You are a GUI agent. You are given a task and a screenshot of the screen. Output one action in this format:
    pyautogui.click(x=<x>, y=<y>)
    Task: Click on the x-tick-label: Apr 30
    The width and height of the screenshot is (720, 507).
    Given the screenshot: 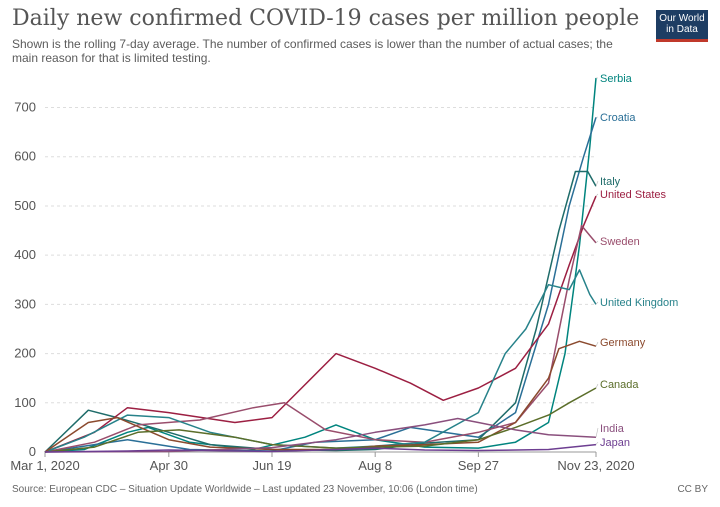 What is the action you would take?
    pyautogui.click(x=169, y=465)
    